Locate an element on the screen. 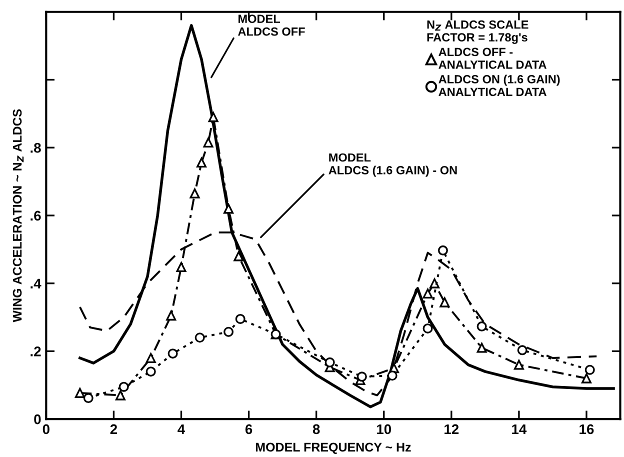 The image size is (624, 457). y-axis-title: WING ACCELERATION ~ N$_{Z}$ ALDCS is located at coordinates (18, 215).